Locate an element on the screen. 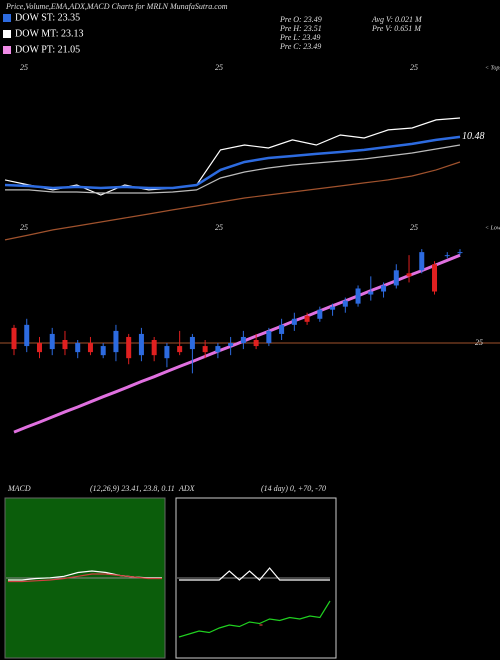  stat: Pre V: 0.651 M is located at coordinates (396, 28).